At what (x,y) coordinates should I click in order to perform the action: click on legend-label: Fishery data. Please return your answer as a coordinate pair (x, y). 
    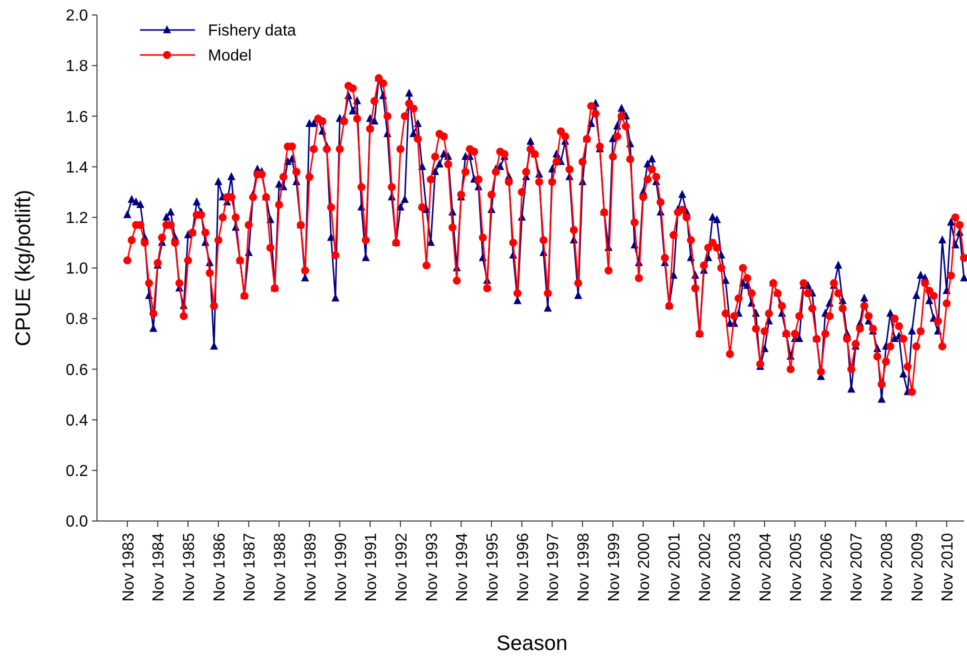
    Looking at the image, I should click on (252, 31).